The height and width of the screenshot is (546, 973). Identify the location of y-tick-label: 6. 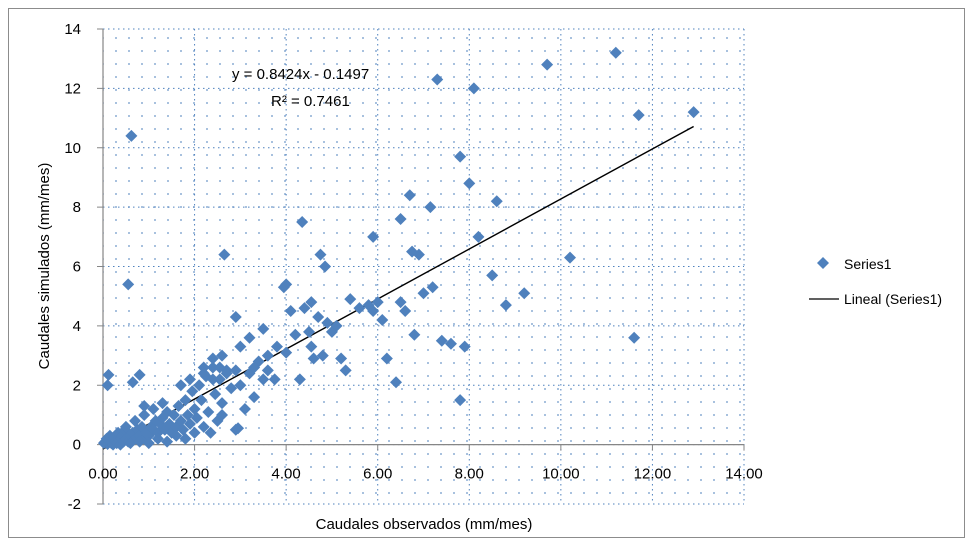
(77, 267).